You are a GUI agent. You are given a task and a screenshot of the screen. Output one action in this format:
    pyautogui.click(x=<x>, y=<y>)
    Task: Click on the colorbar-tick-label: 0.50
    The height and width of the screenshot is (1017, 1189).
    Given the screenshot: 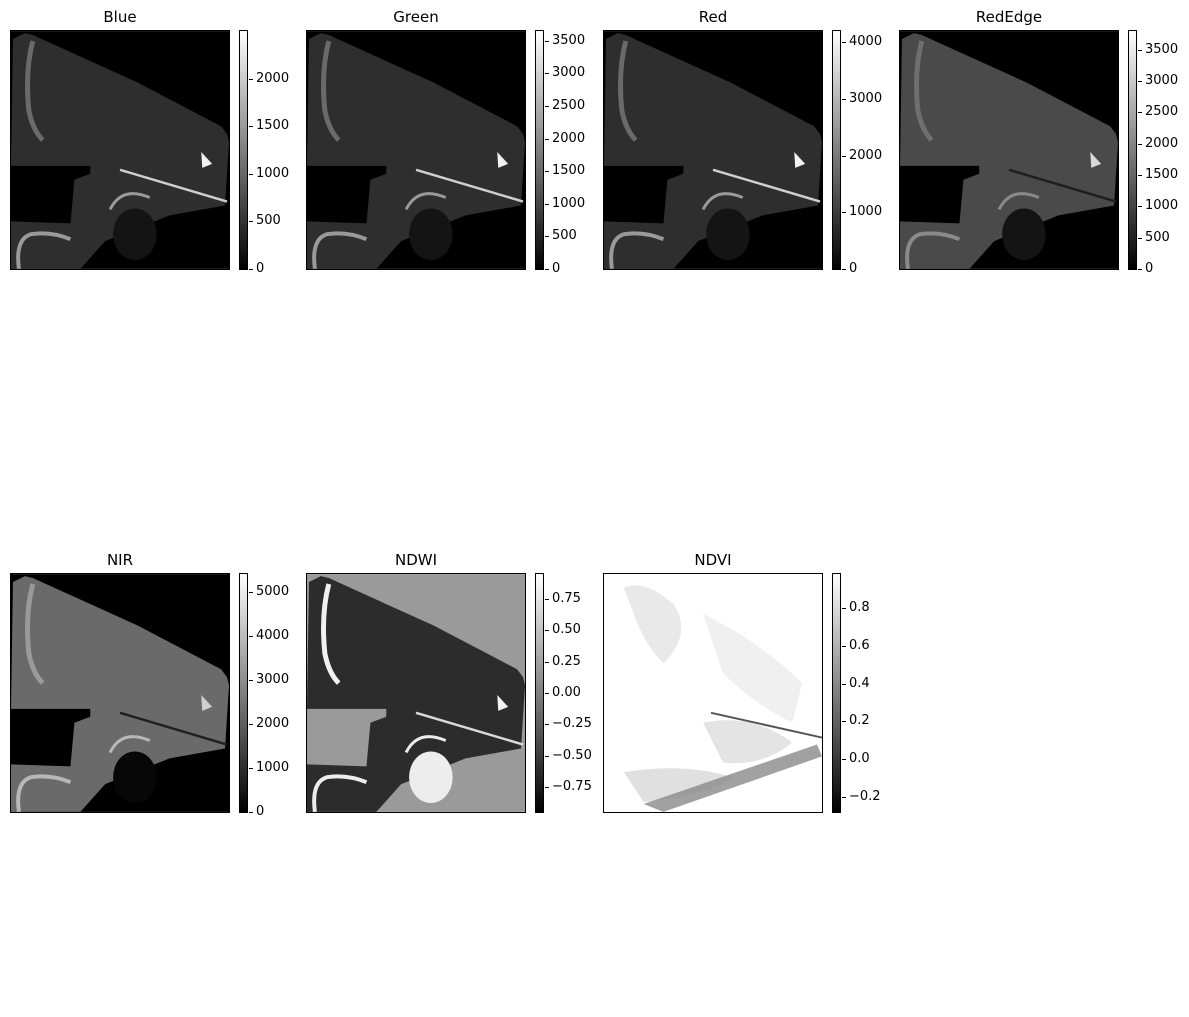 What is the action you would take?
    pyautogui.click(x=566, y=630)
    